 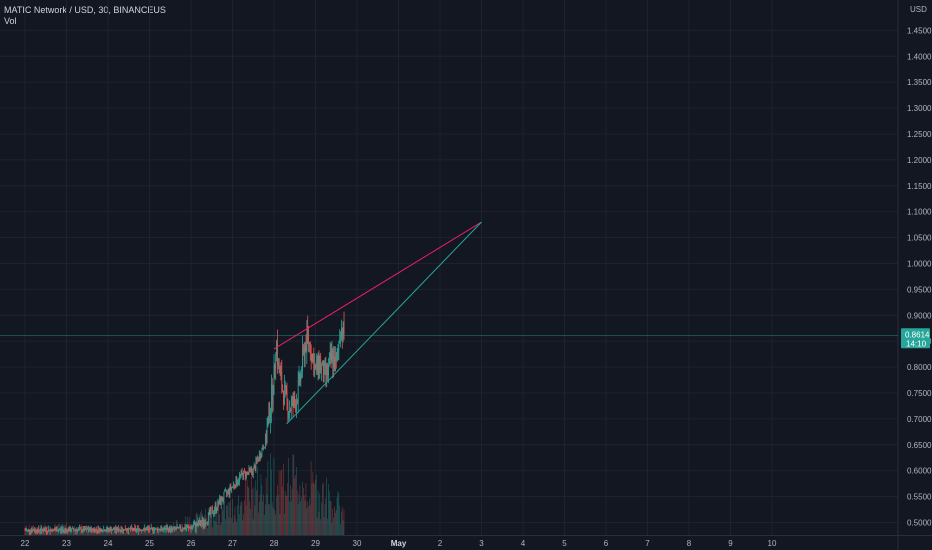 I want to click on price-tick-label: 0.8000, so click(x=919, y=367).